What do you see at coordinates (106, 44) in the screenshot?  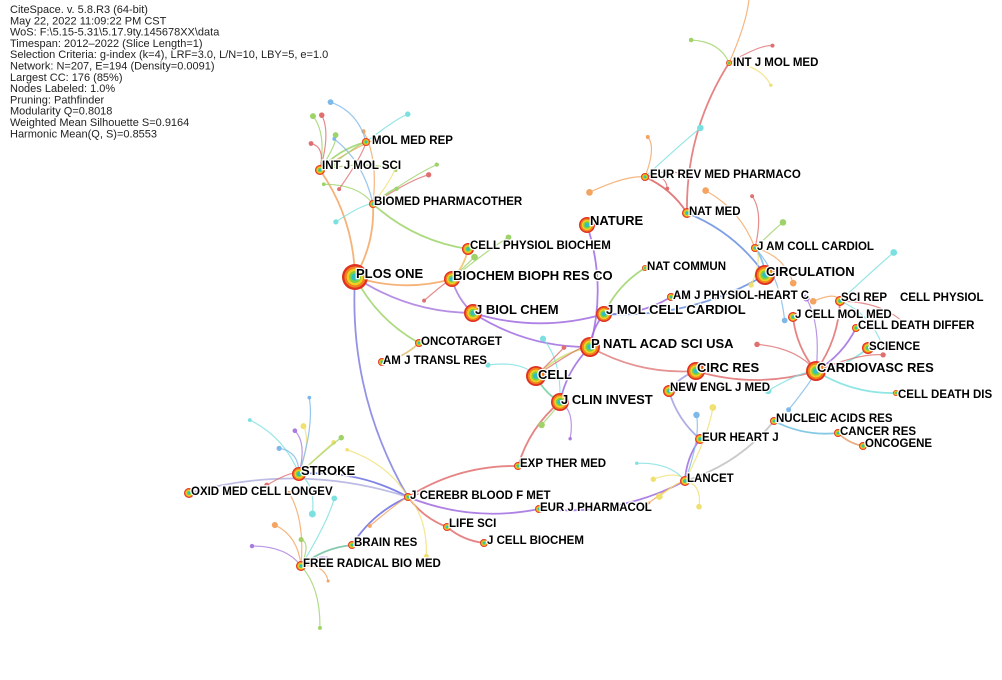 I see `info-line: Timespan: 2012–2022 (Slice Length=1)` at bounding box center [106, 44].